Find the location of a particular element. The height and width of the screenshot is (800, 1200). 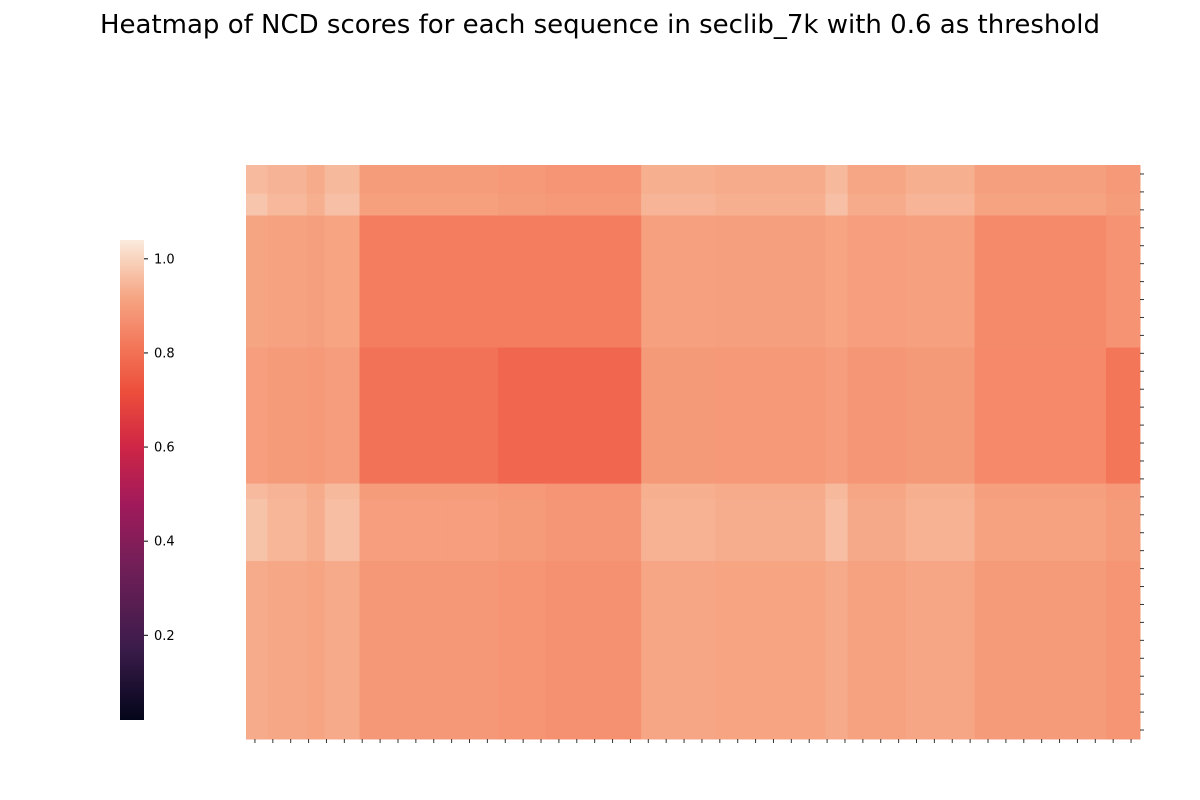

colorbar-tick-label: 0.6 is located at coordinates (164, 448).